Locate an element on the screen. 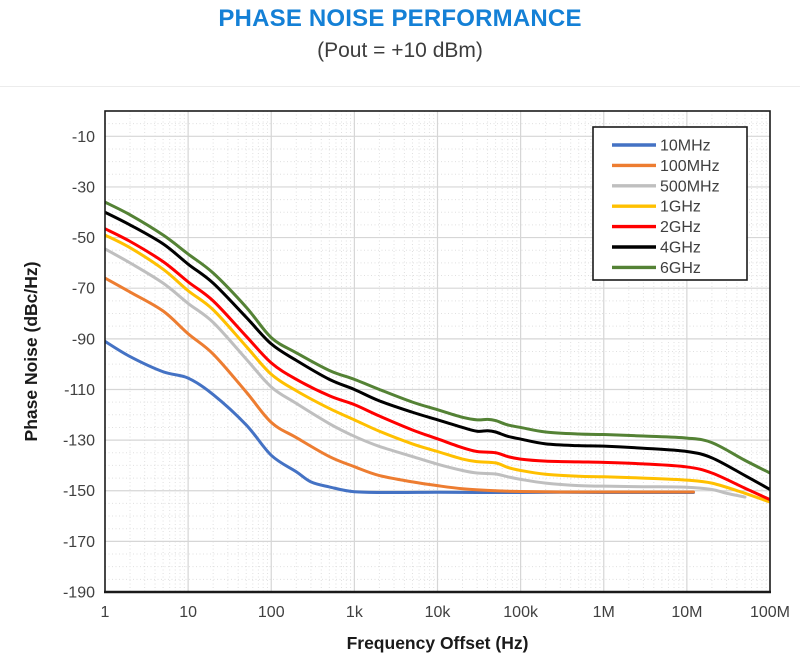 The image size is (800, 671). x-tick-label: 1k is located at coordinates (355, 612).